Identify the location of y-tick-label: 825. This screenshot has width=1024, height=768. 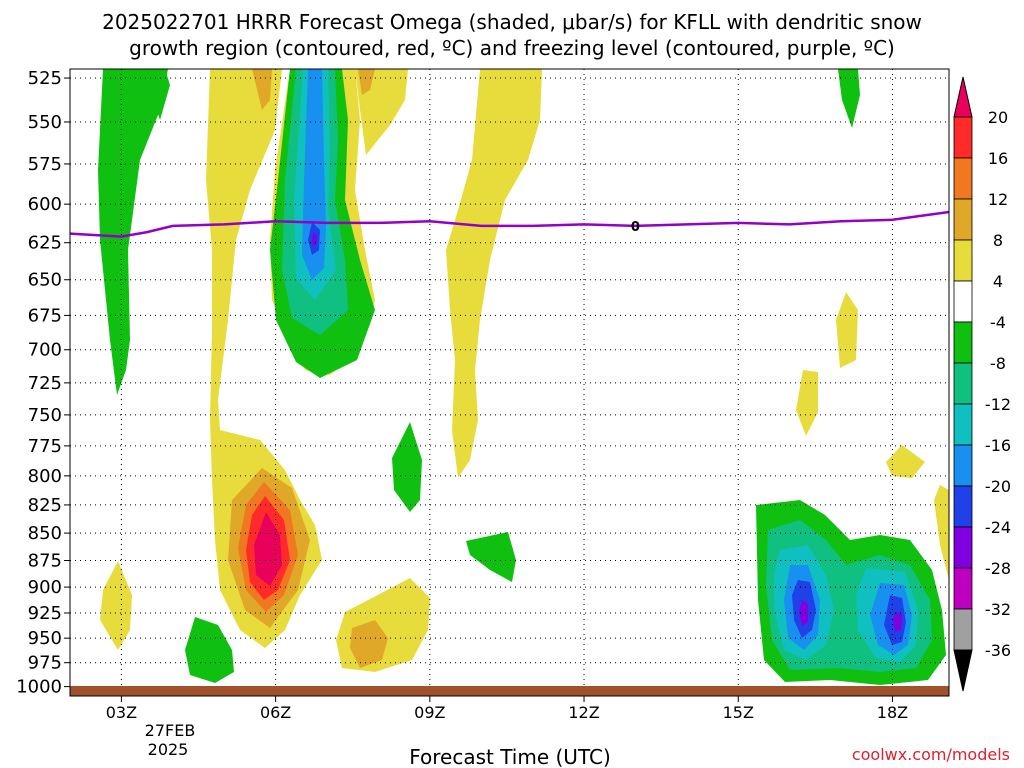
(45, 505).